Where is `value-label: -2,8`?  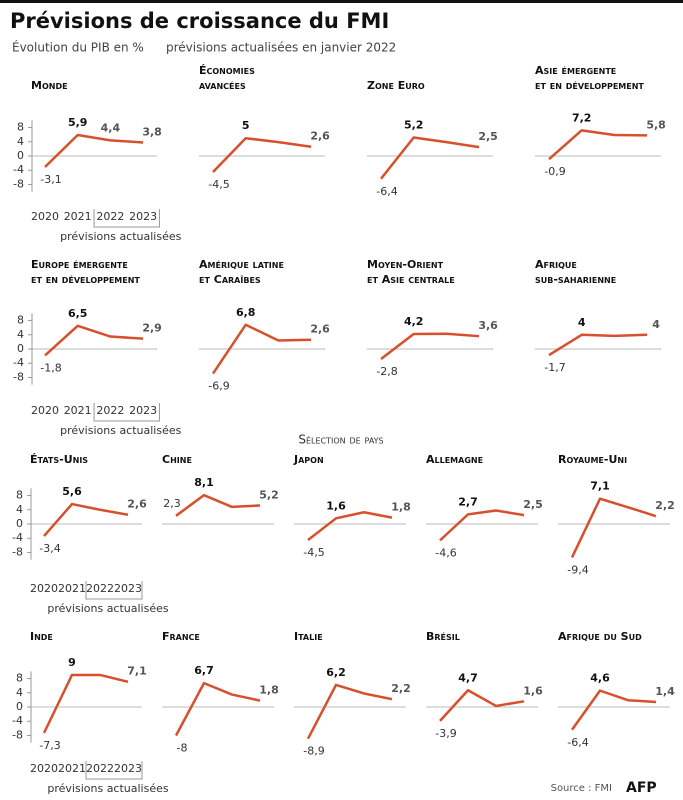 value-label: -2,8 is located at coordinates (386, 371).